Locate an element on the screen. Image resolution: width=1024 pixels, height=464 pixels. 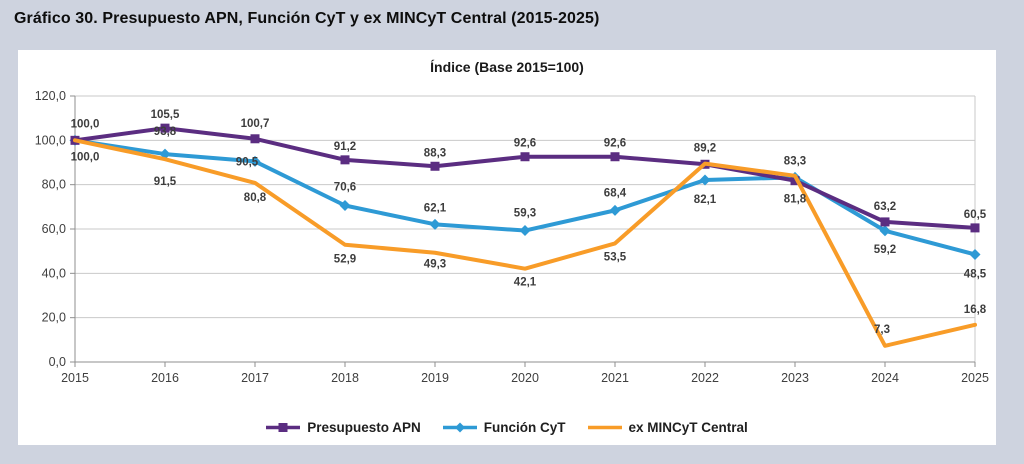
data-label: 91,2 is located at coordinates (345, 147).